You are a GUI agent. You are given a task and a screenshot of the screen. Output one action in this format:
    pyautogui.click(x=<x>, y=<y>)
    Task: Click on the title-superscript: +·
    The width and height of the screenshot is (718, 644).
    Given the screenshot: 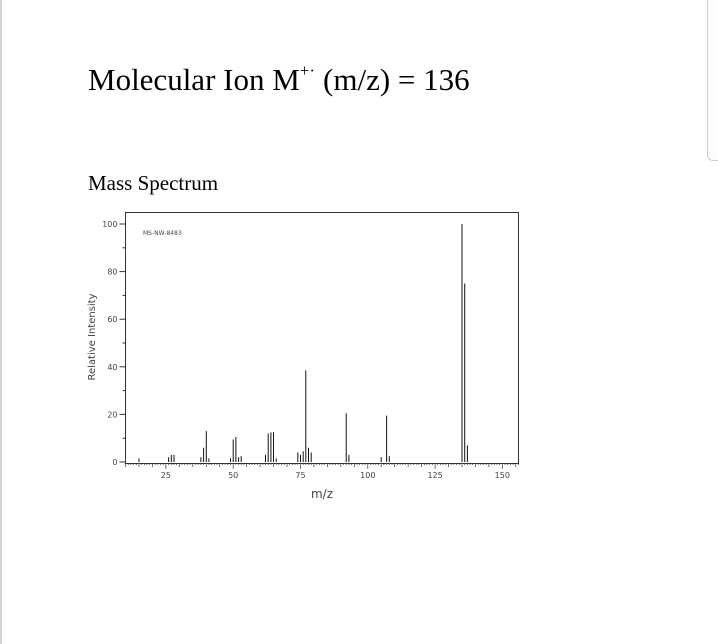 What is the action you would take?
    pyautogui.click(x=307, y=70)
    